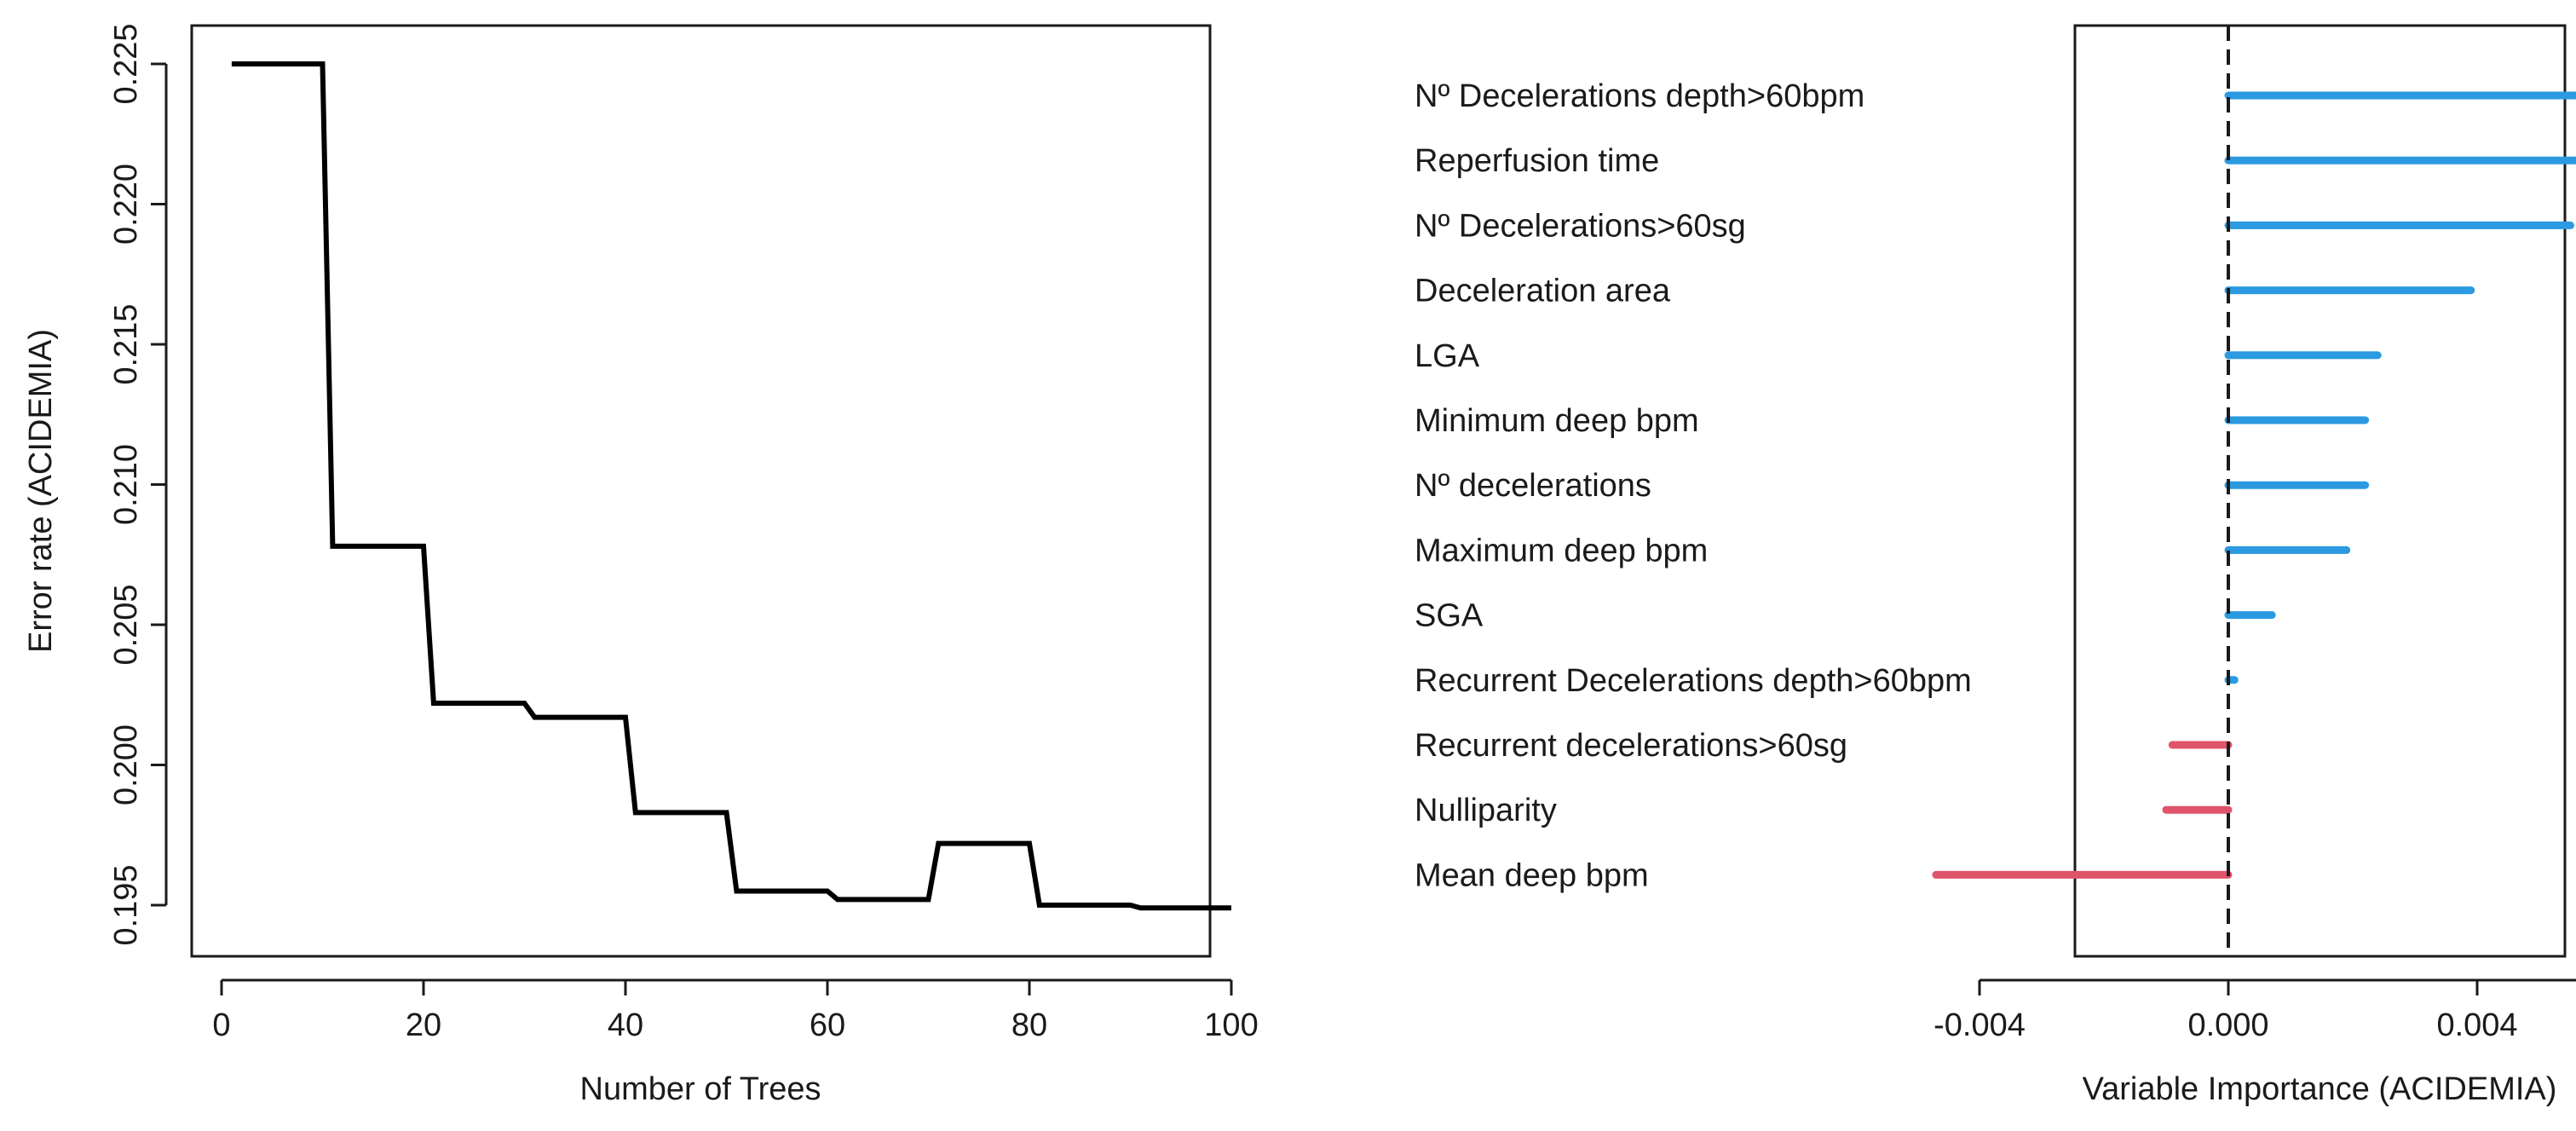 The height and width of the screenshot is (1131, 2576). I want to click on x-tick-label: -0.004, so click(1979, 1025).